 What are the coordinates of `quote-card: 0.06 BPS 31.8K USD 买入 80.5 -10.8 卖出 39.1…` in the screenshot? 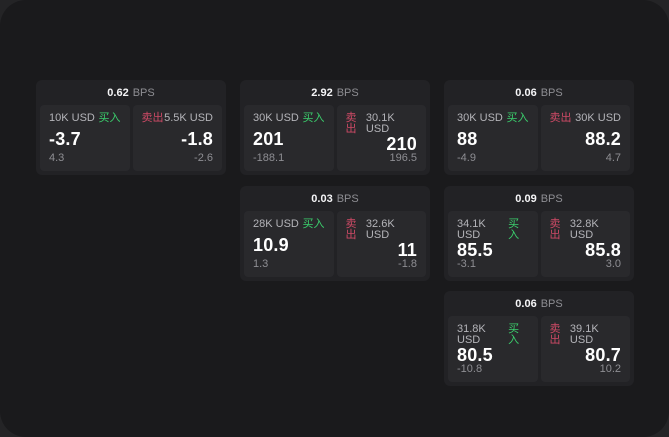 It's located at (539, 338).